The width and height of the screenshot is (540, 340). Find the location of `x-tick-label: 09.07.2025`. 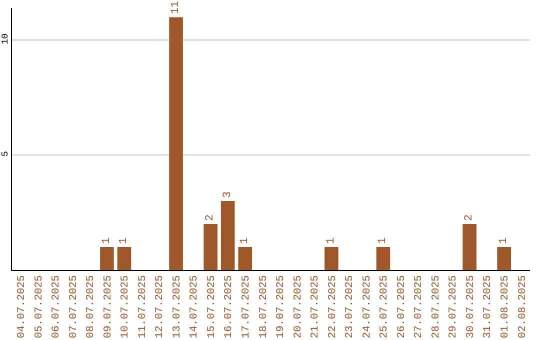

x-tick-label: 09.07.2025 is located at coordinates (108, 306).